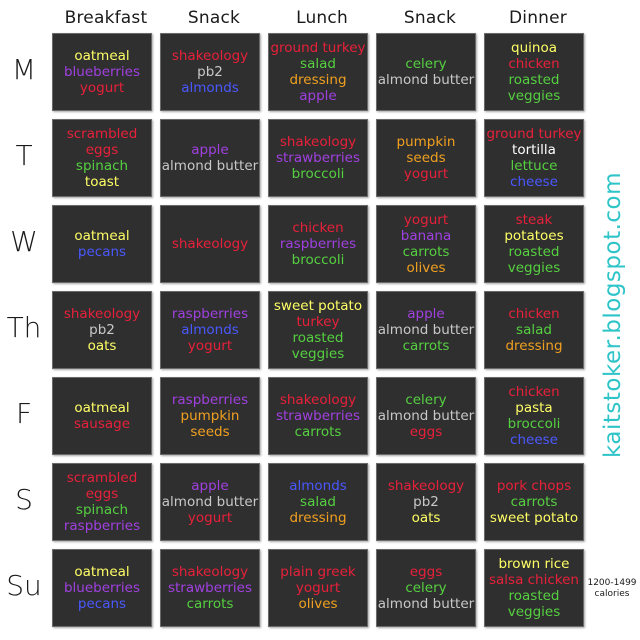 Image resolution: width=640 pixels, height=640 pixels. I want to click on food-item: turkey, so click(318, 322).